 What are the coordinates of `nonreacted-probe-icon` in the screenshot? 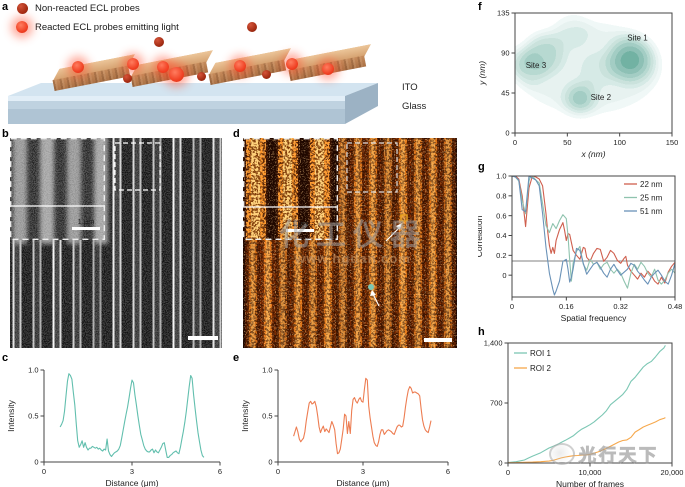 It's located at (22, 8).